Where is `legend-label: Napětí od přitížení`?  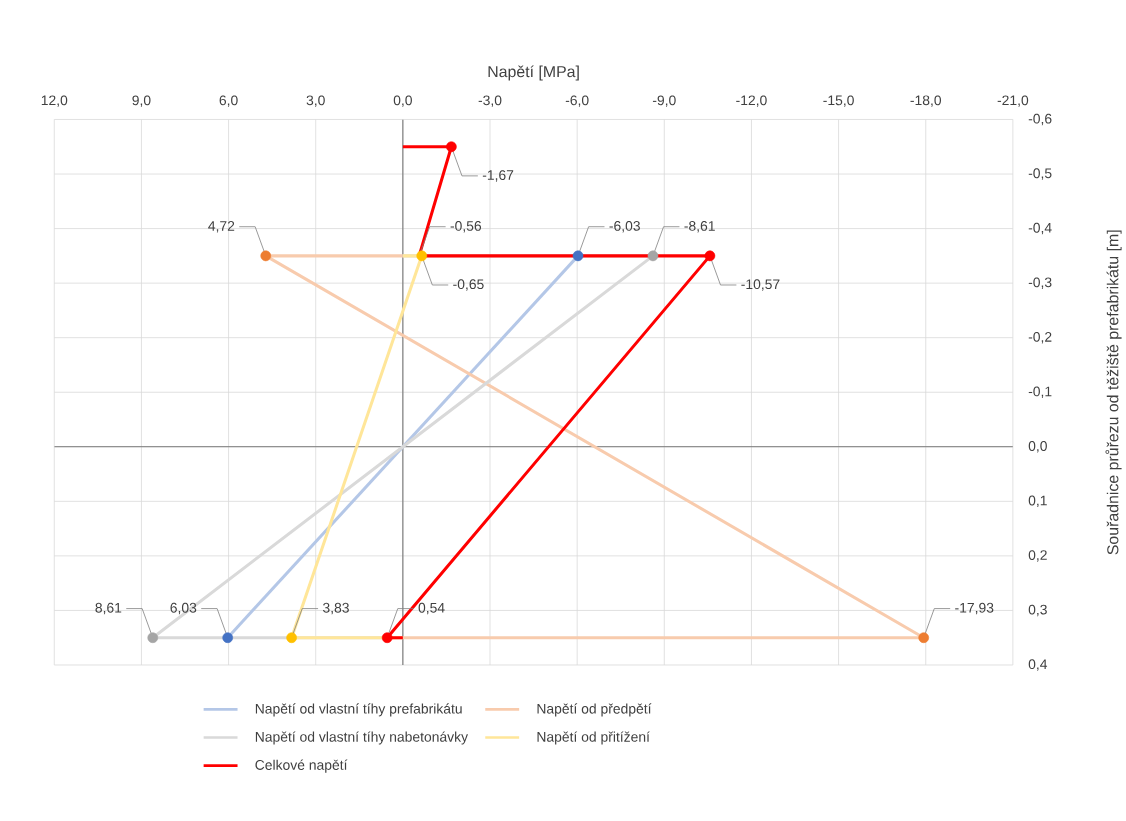 legend-label: Napětí od přitížení is located at coordinates (593, 738).